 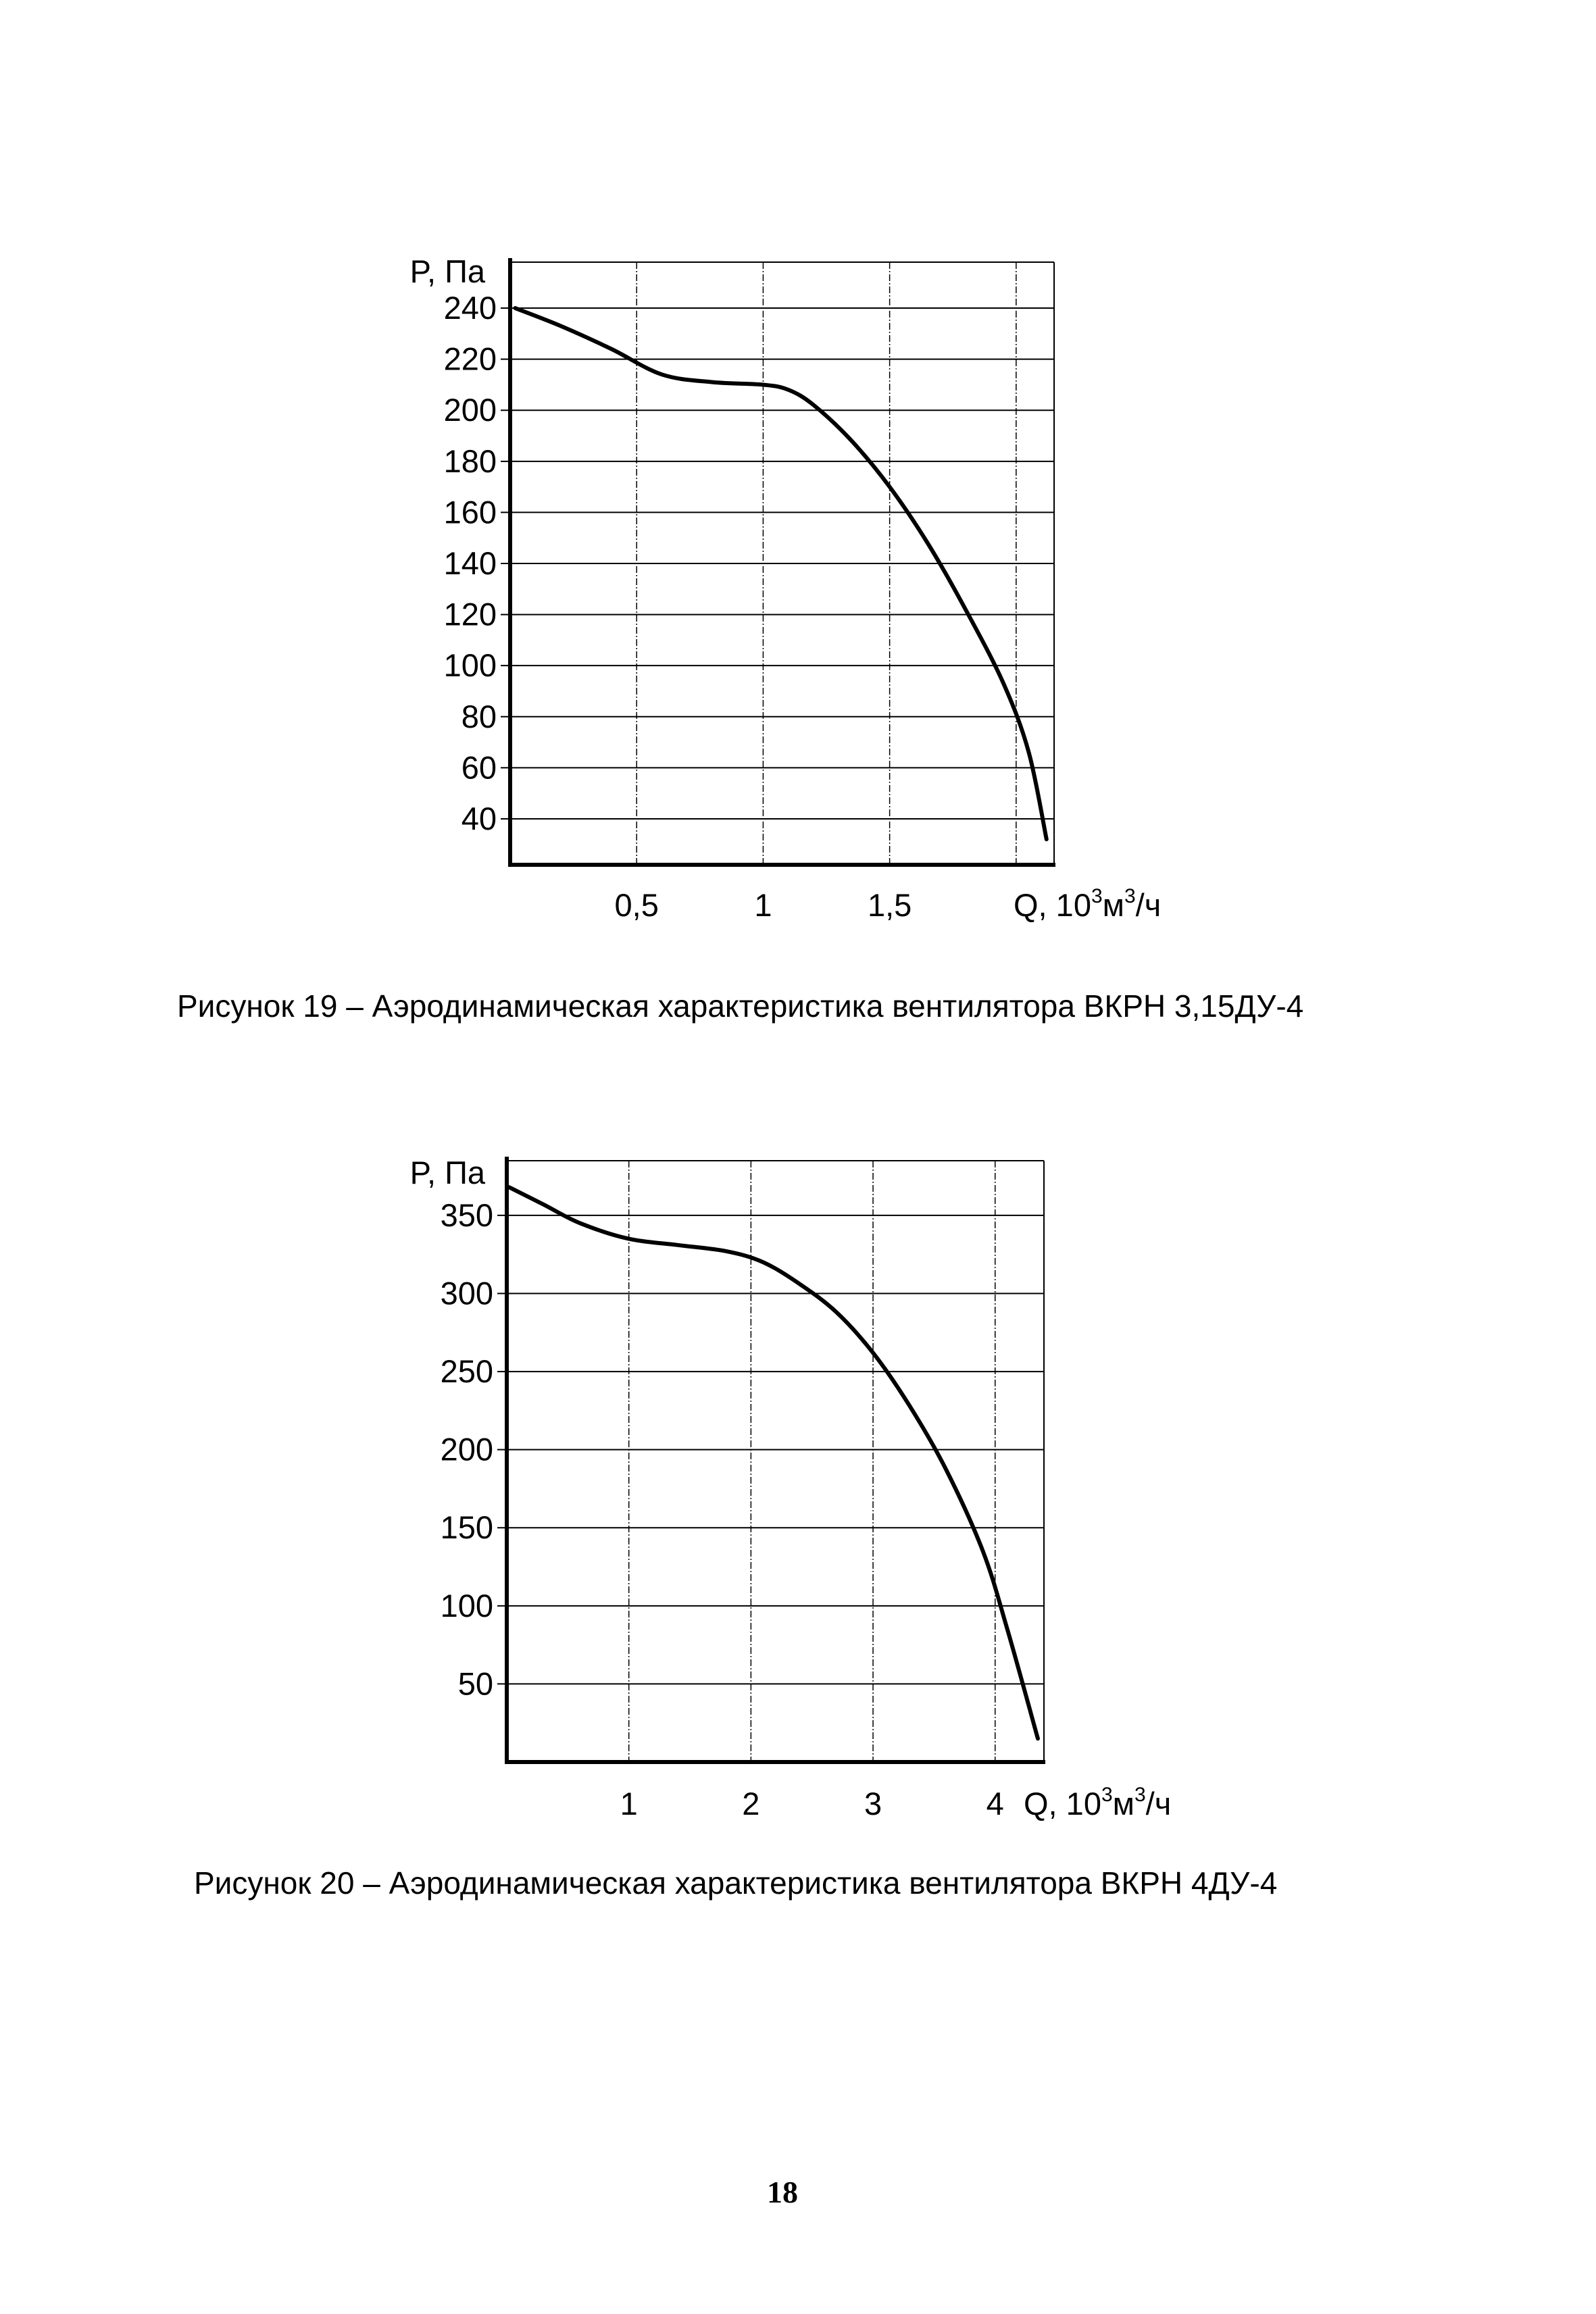 I want to click on y-tick-label: 40, so click(x=479, y=819).